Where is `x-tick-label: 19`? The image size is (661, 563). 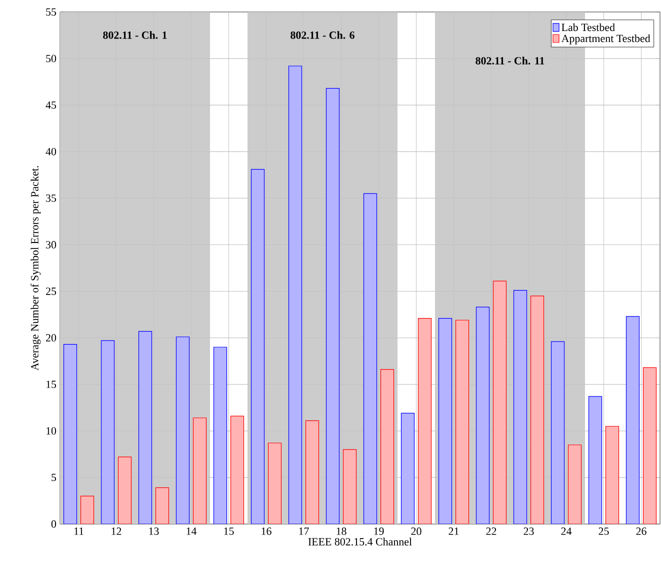 x-tick-label: 19 is located at coordinates (379, 531).